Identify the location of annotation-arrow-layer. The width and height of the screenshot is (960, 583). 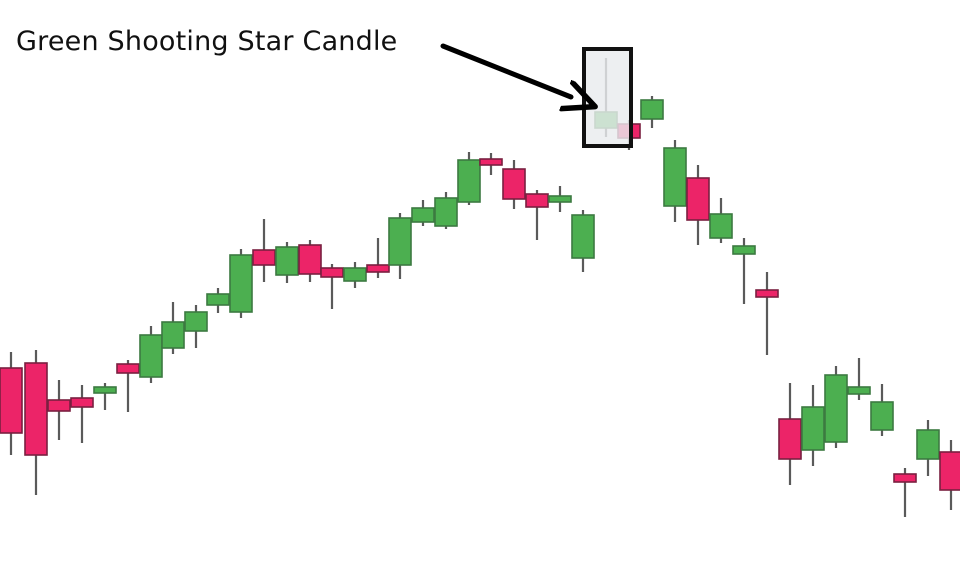
(505, 70).